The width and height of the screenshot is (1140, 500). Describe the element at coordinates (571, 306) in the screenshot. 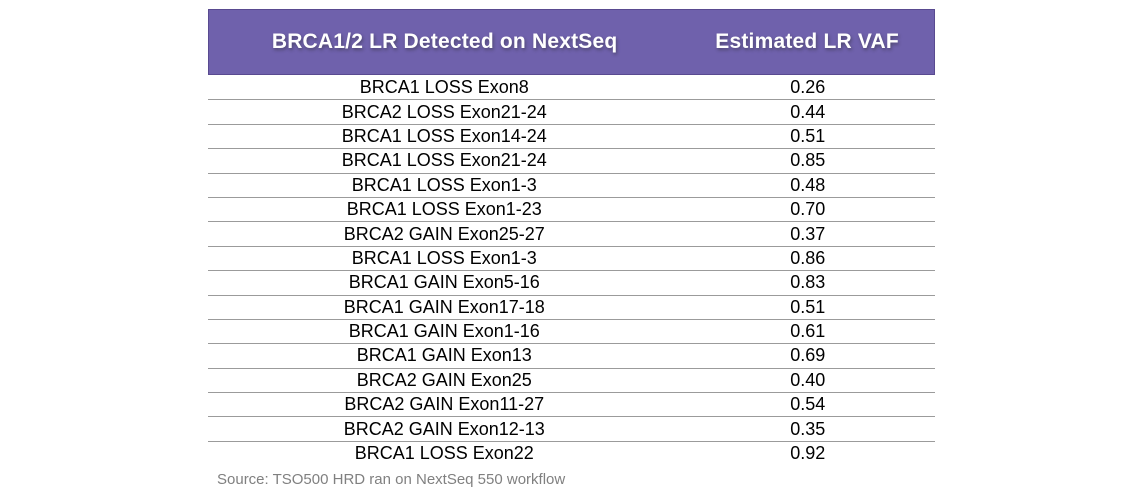

I see `table-row: BRCA1 GAIN Exon17-18 0.51` at that location.